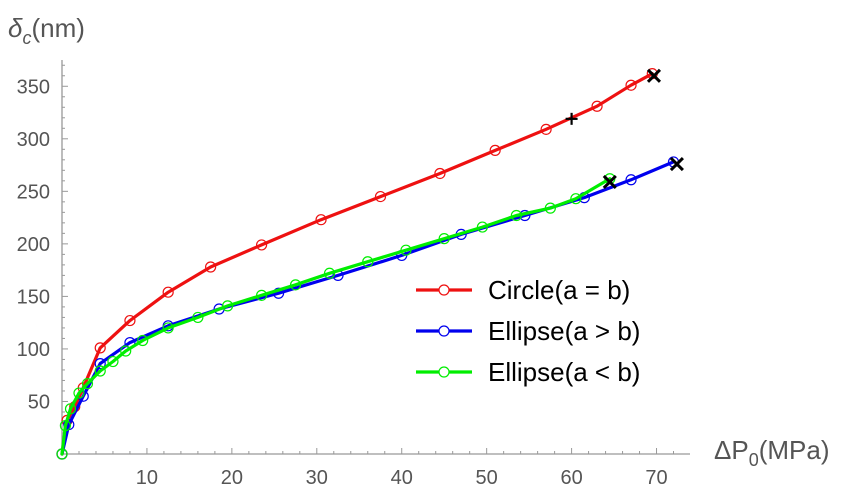 The height and width of the screenshot is (486, 865). What do you see at coordinates (33, 350) in the screenshot?
I see `y-tick-label: 100` at bounding box center [33, 350].